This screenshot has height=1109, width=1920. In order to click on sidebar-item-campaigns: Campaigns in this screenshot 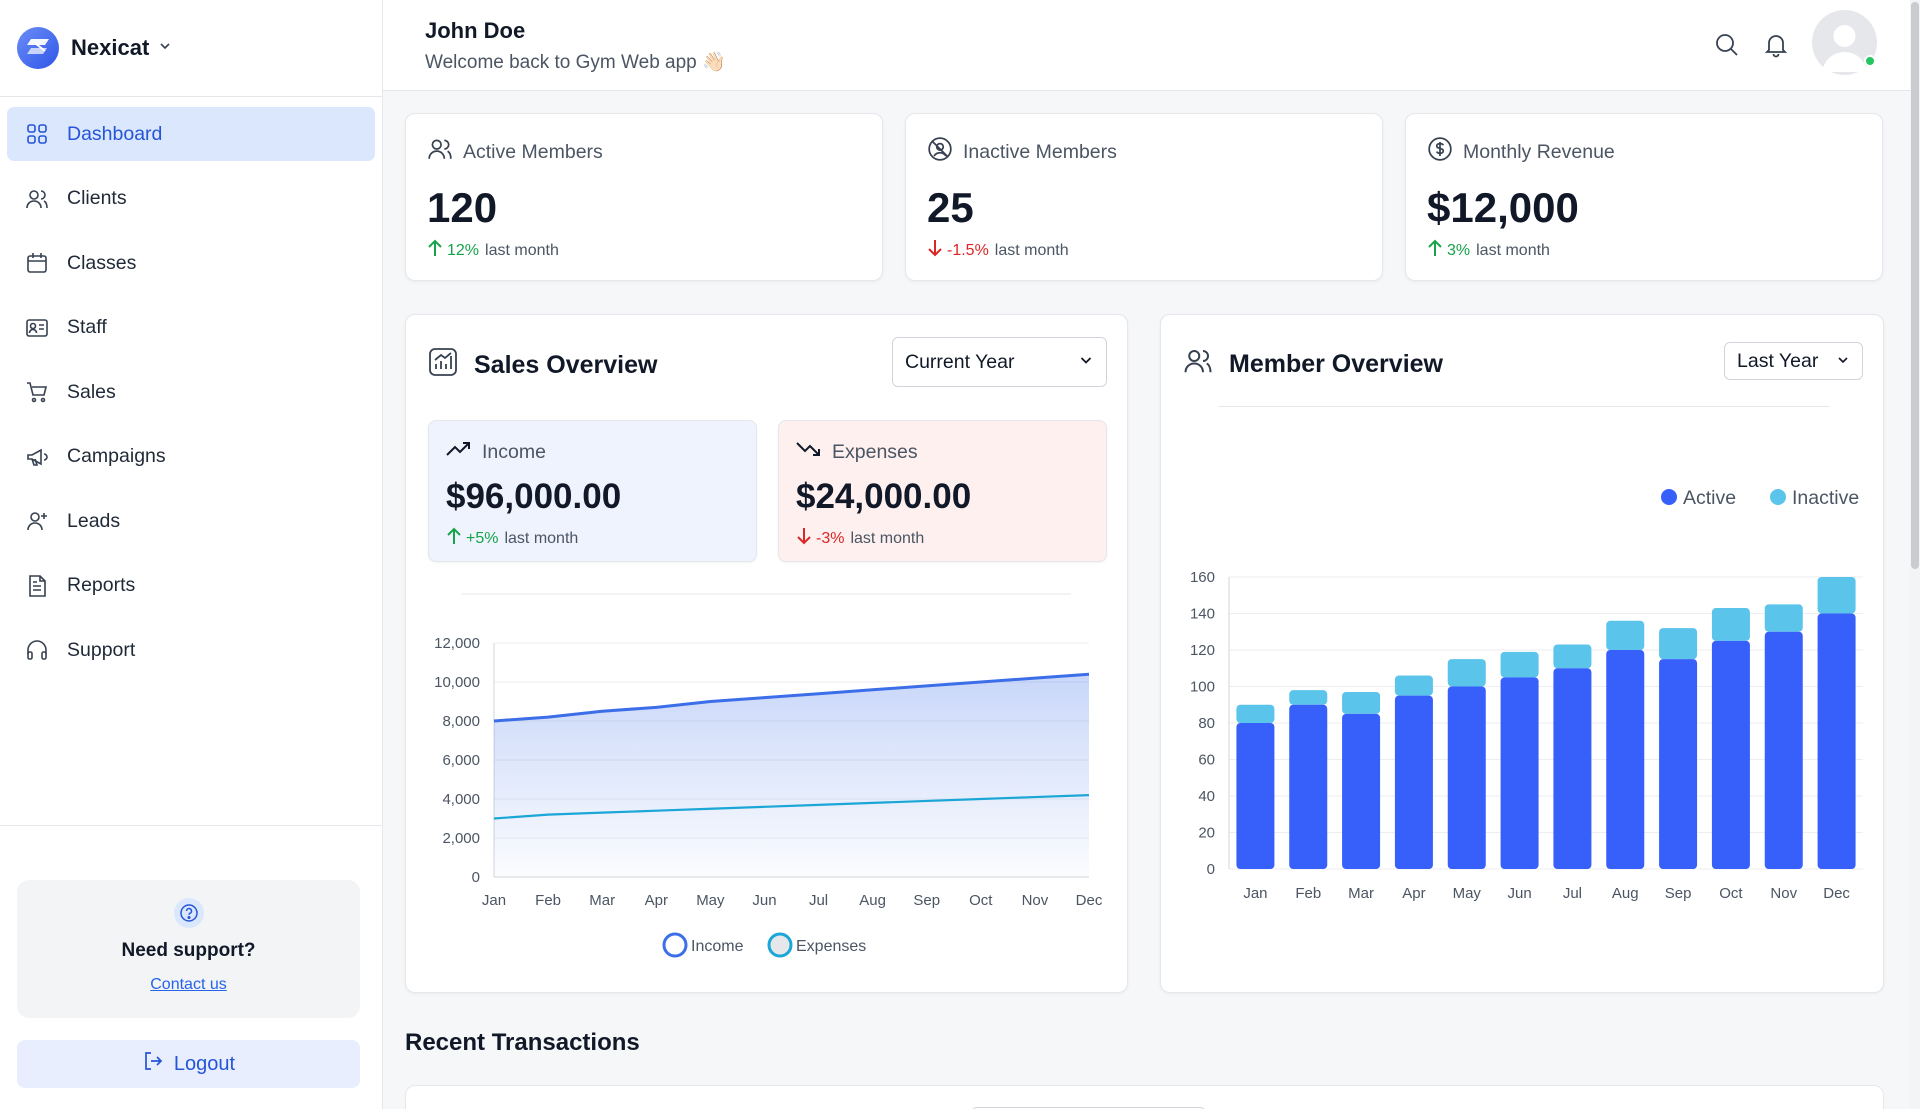, I will do `click(191, 457)`.